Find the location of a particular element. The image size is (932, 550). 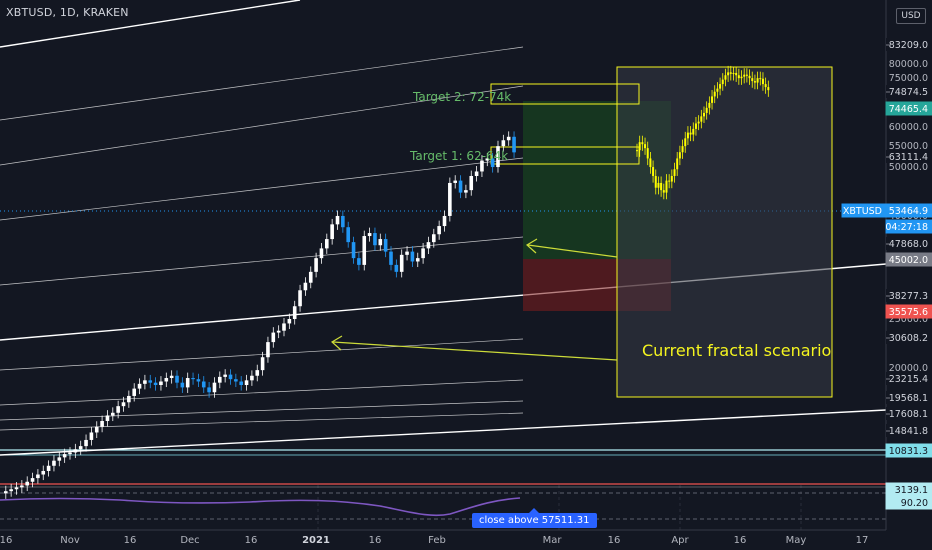

fractal-label: Current fractal scenario is located at coordinates (736, 350).